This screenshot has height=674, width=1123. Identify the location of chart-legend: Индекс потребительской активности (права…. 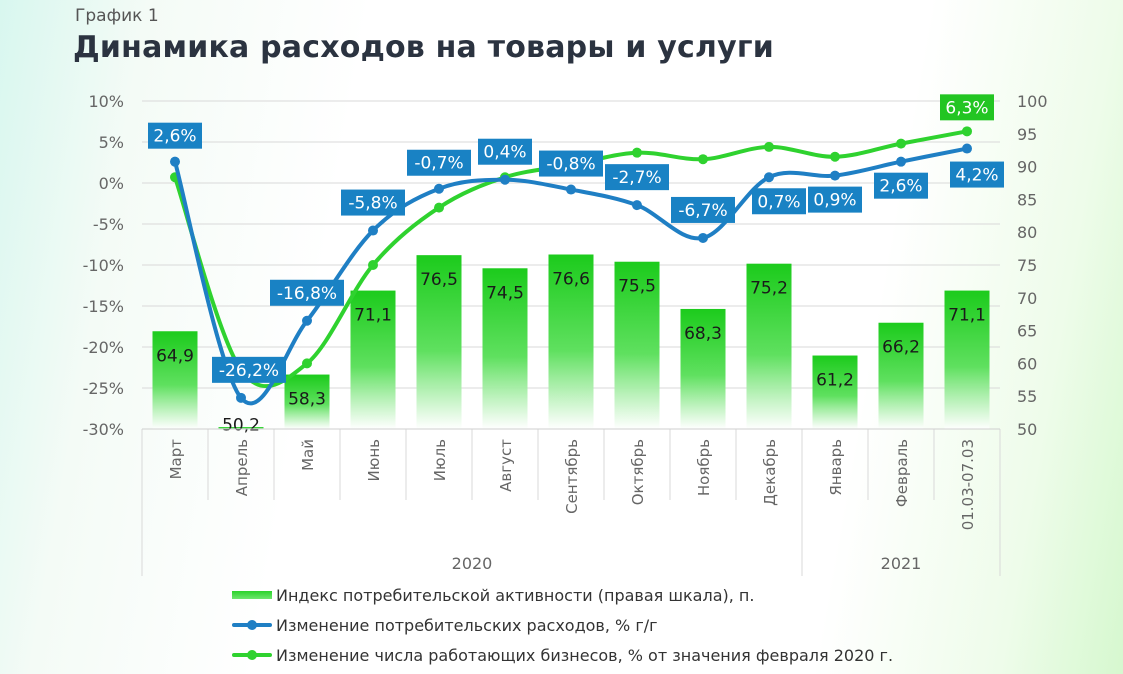
(562, 625).